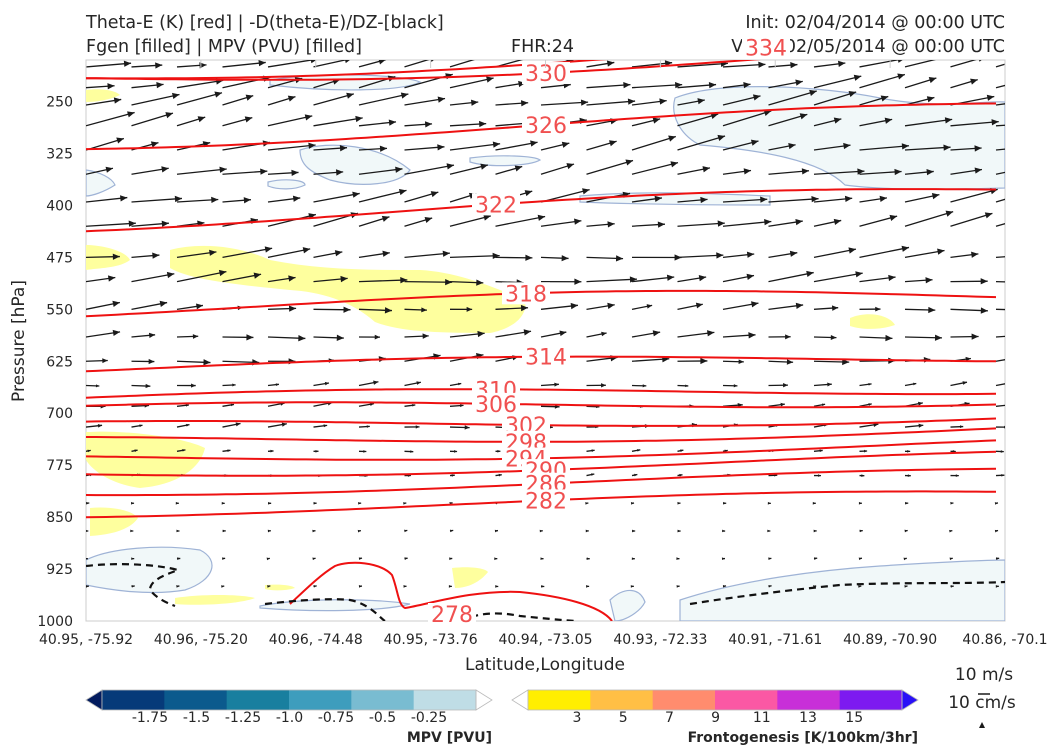 This screenshot has height=750, width=1050. What do you see at coordinates (910, 700) in the screenshot?
I see `colorbar-extend-right` at bounding box center [910, 700].